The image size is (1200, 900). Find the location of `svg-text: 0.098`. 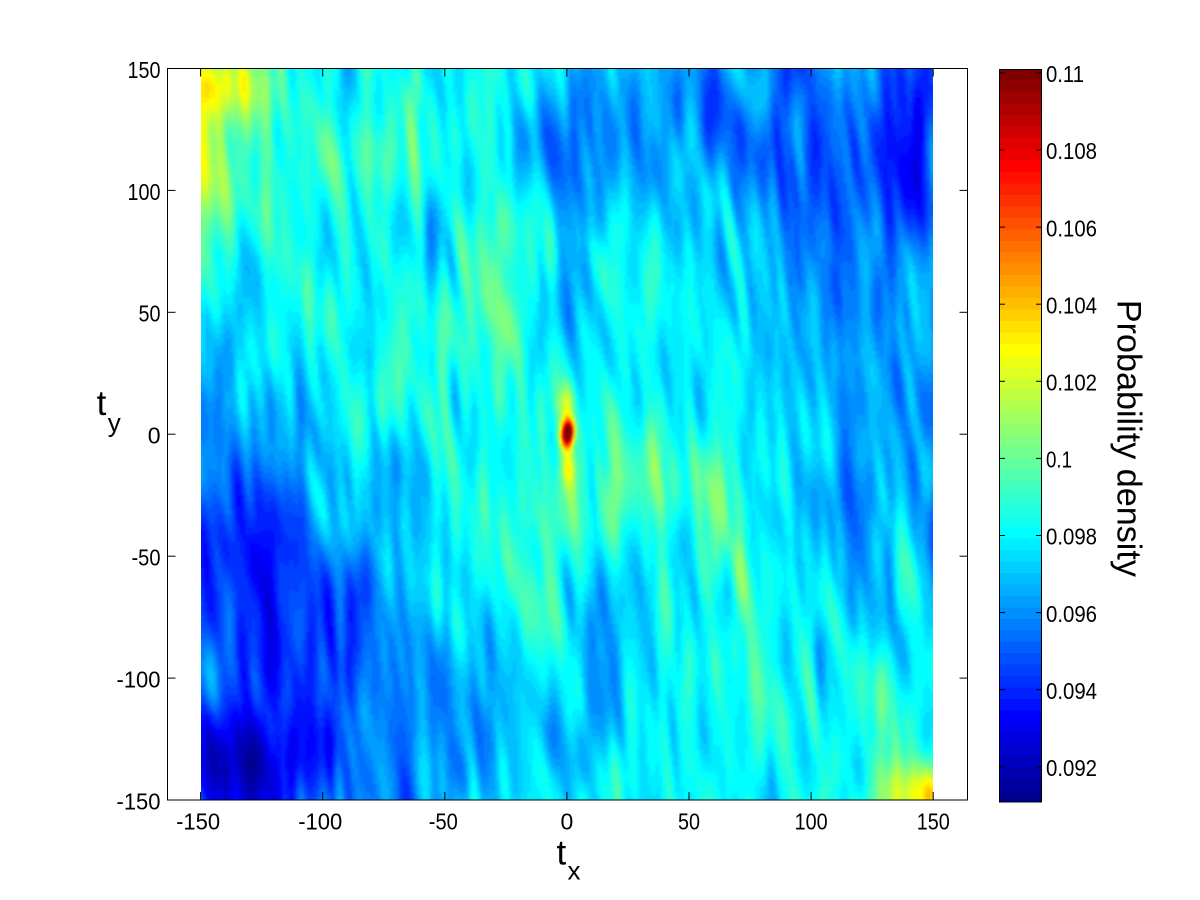

svg-text: 0.098 is located at coordinates (1071, 537).